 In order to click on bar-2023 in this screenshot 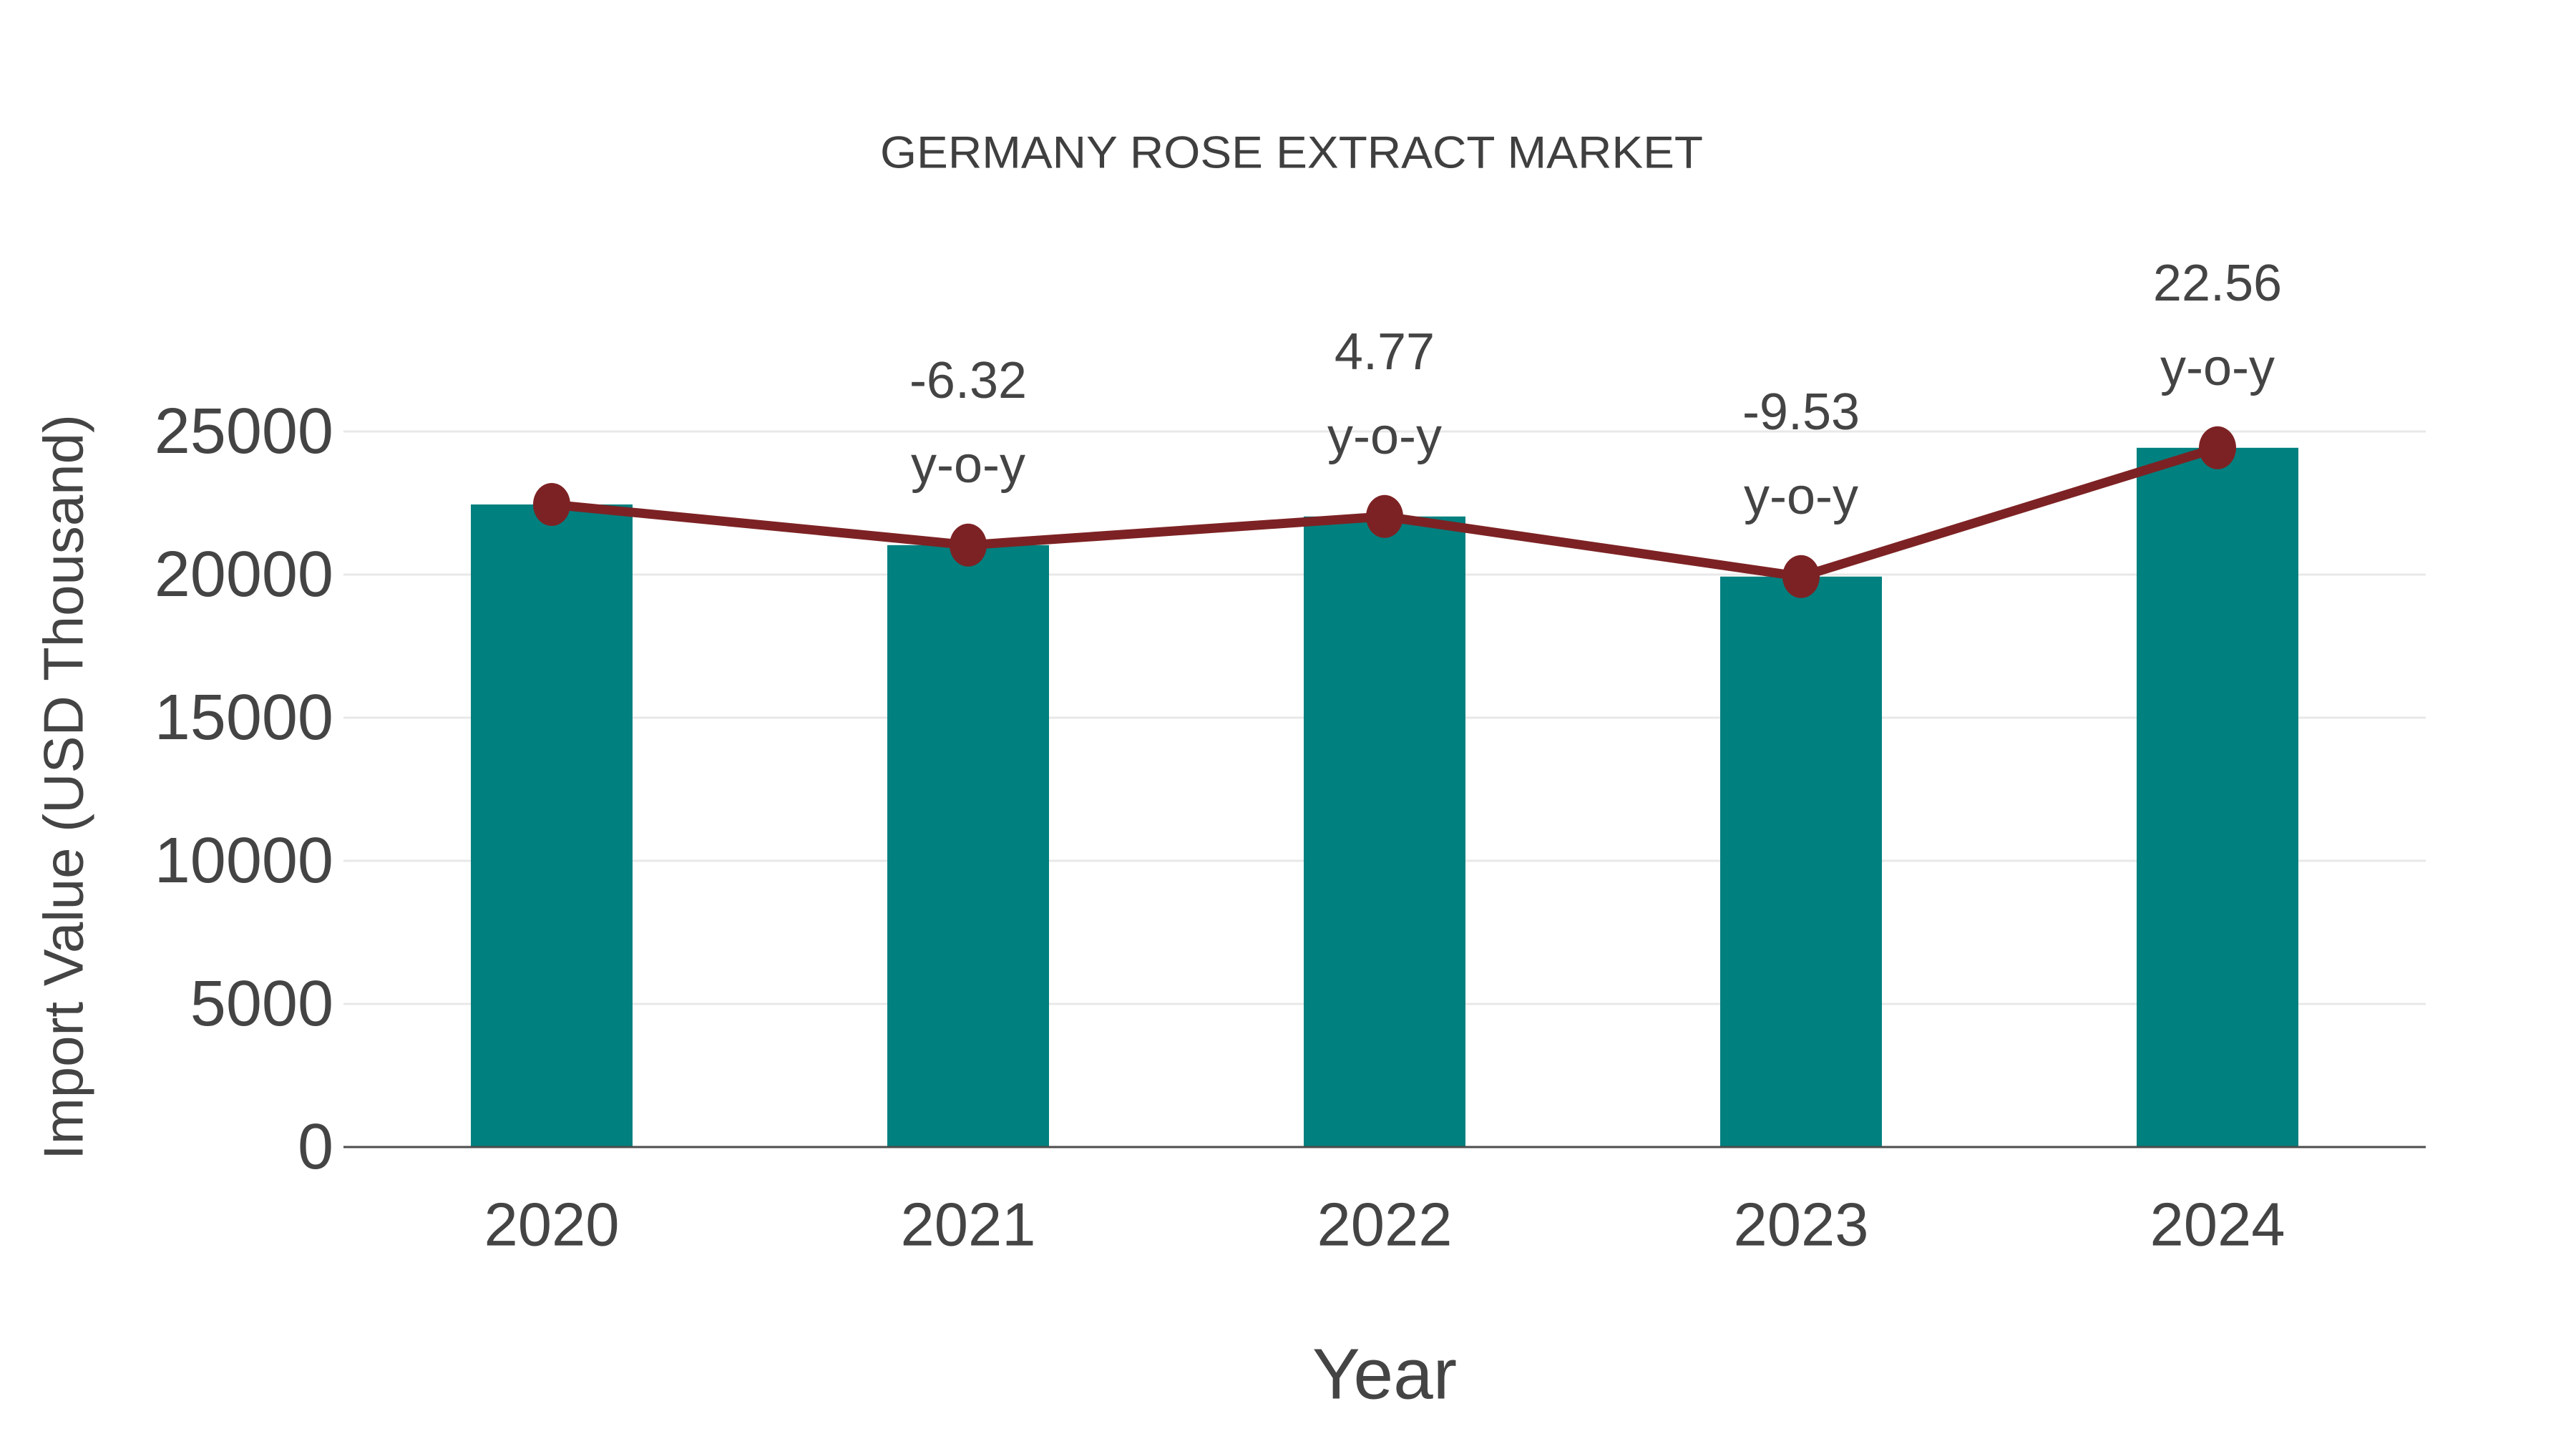, I will do `click(1801, 861)`.